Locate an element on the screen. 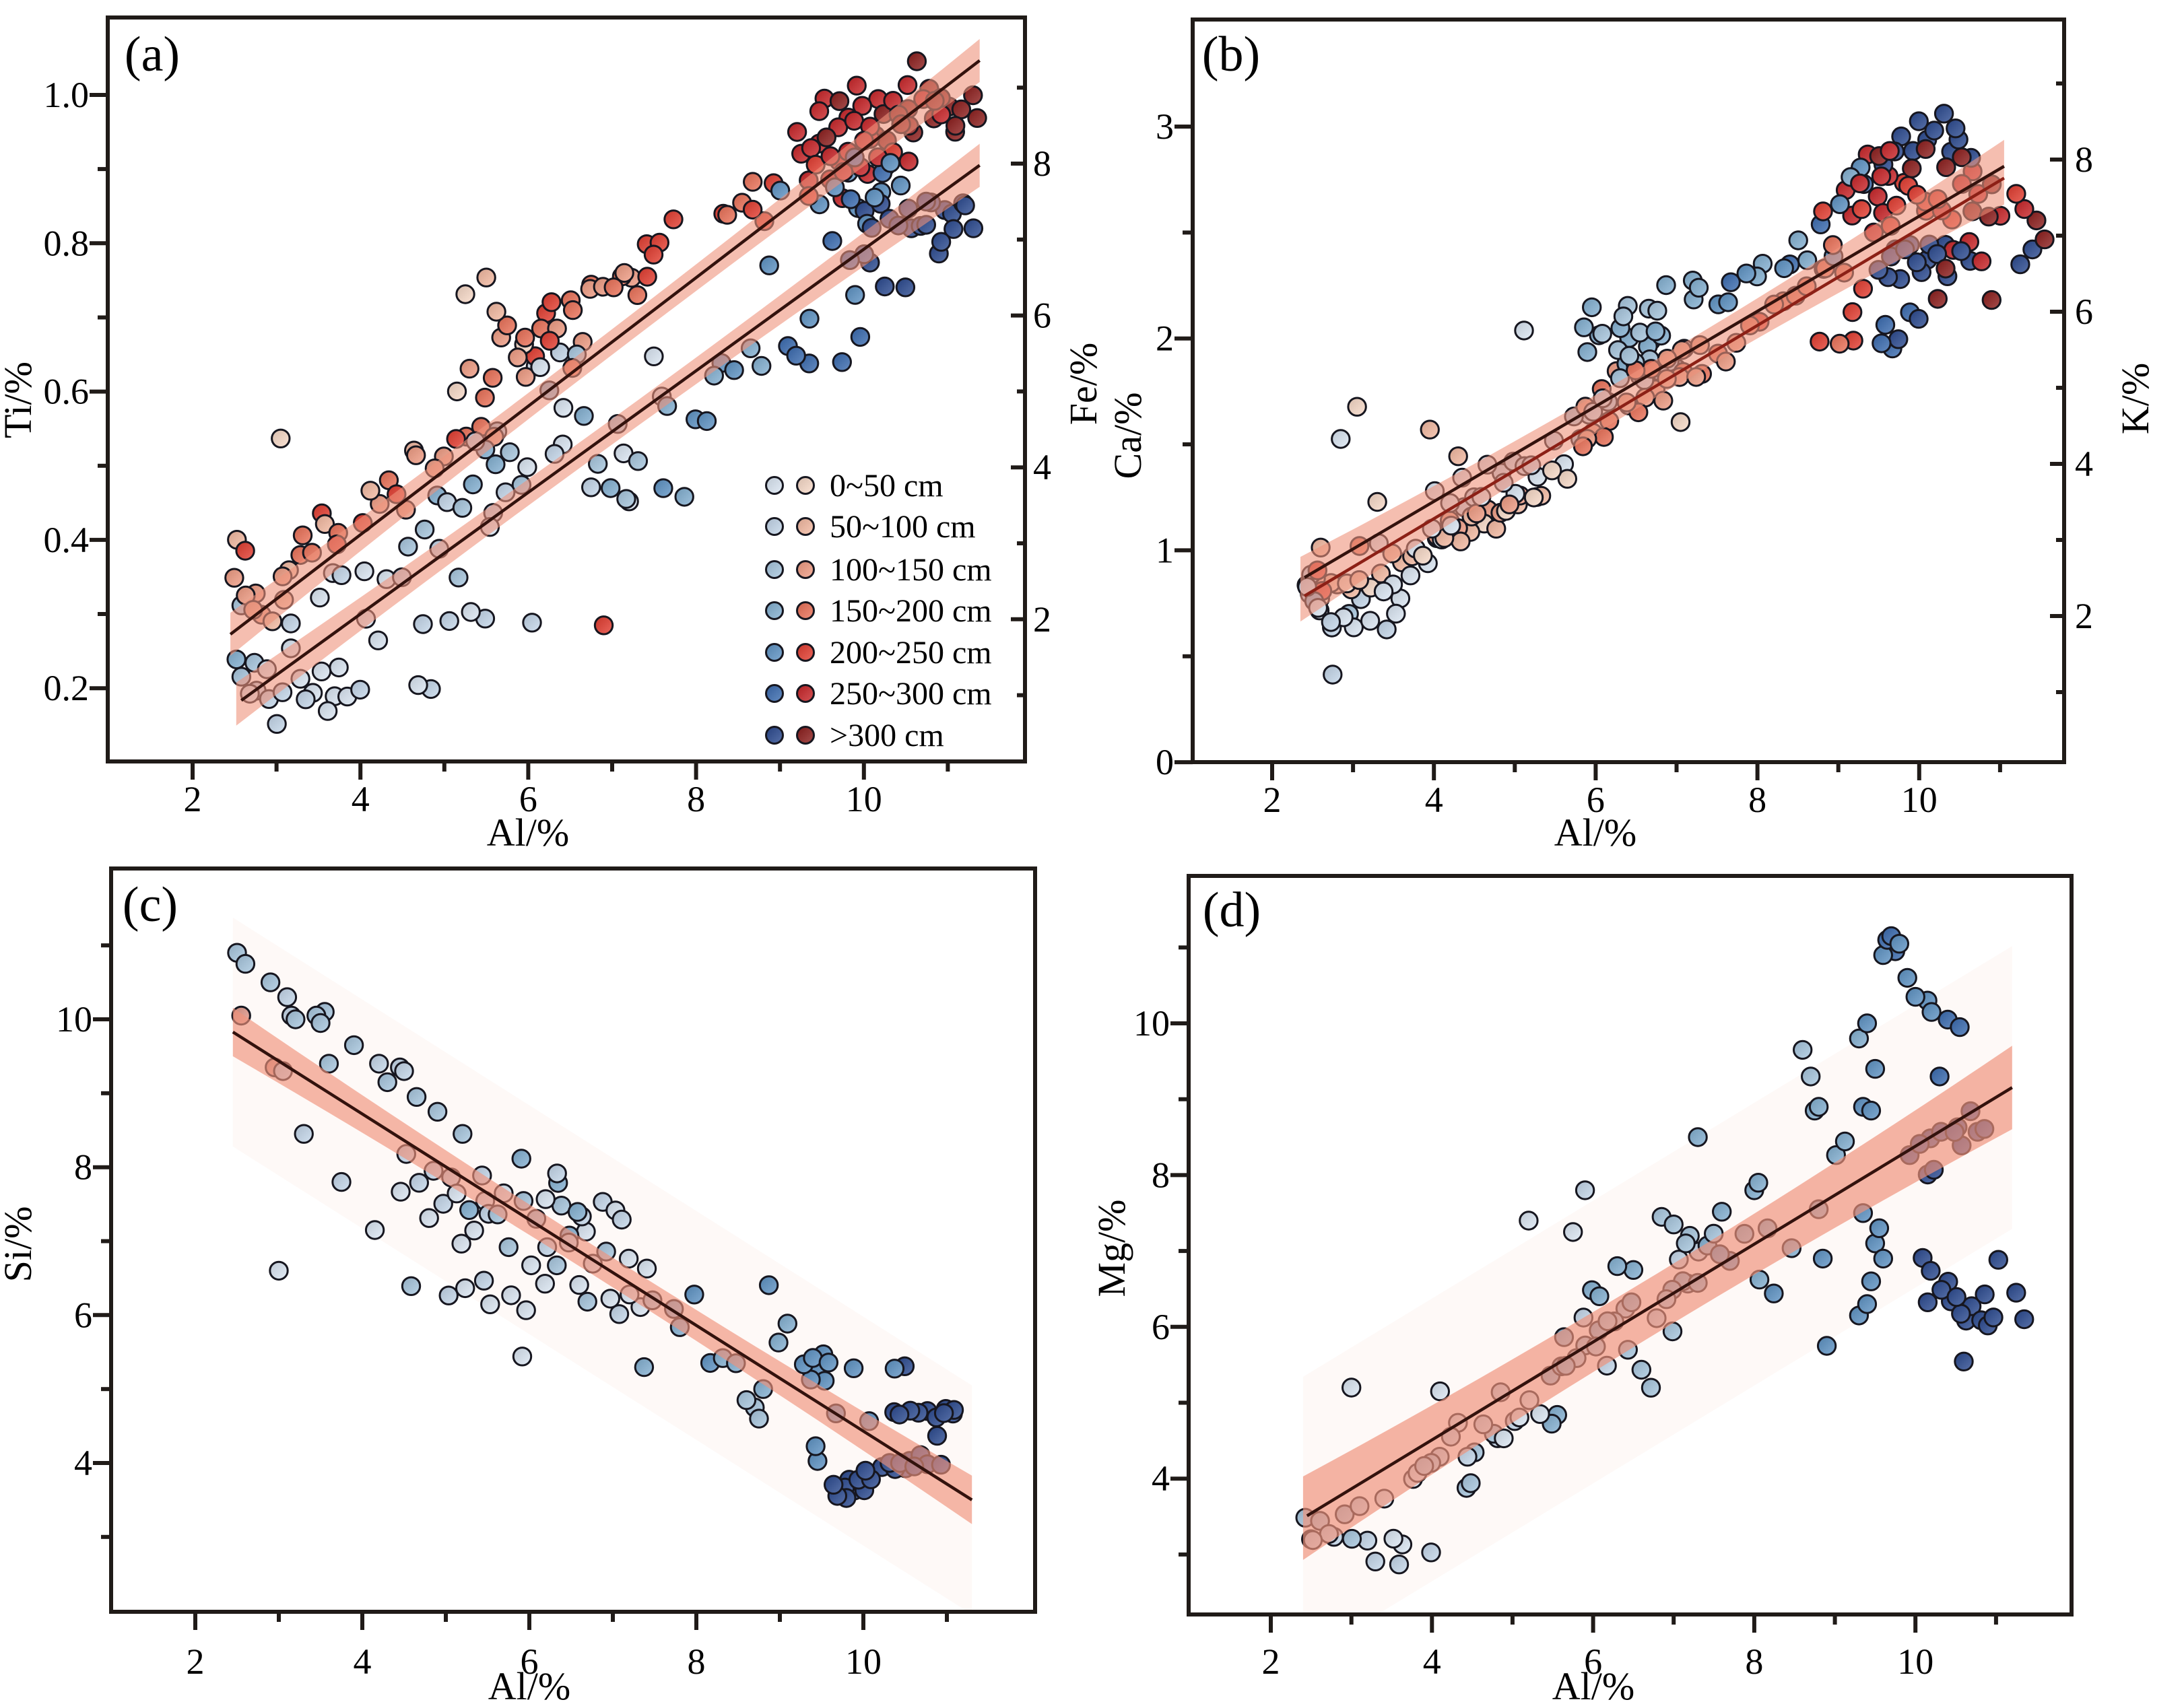  svg-text: Mg/% is located at coordinates (1111, 1249).